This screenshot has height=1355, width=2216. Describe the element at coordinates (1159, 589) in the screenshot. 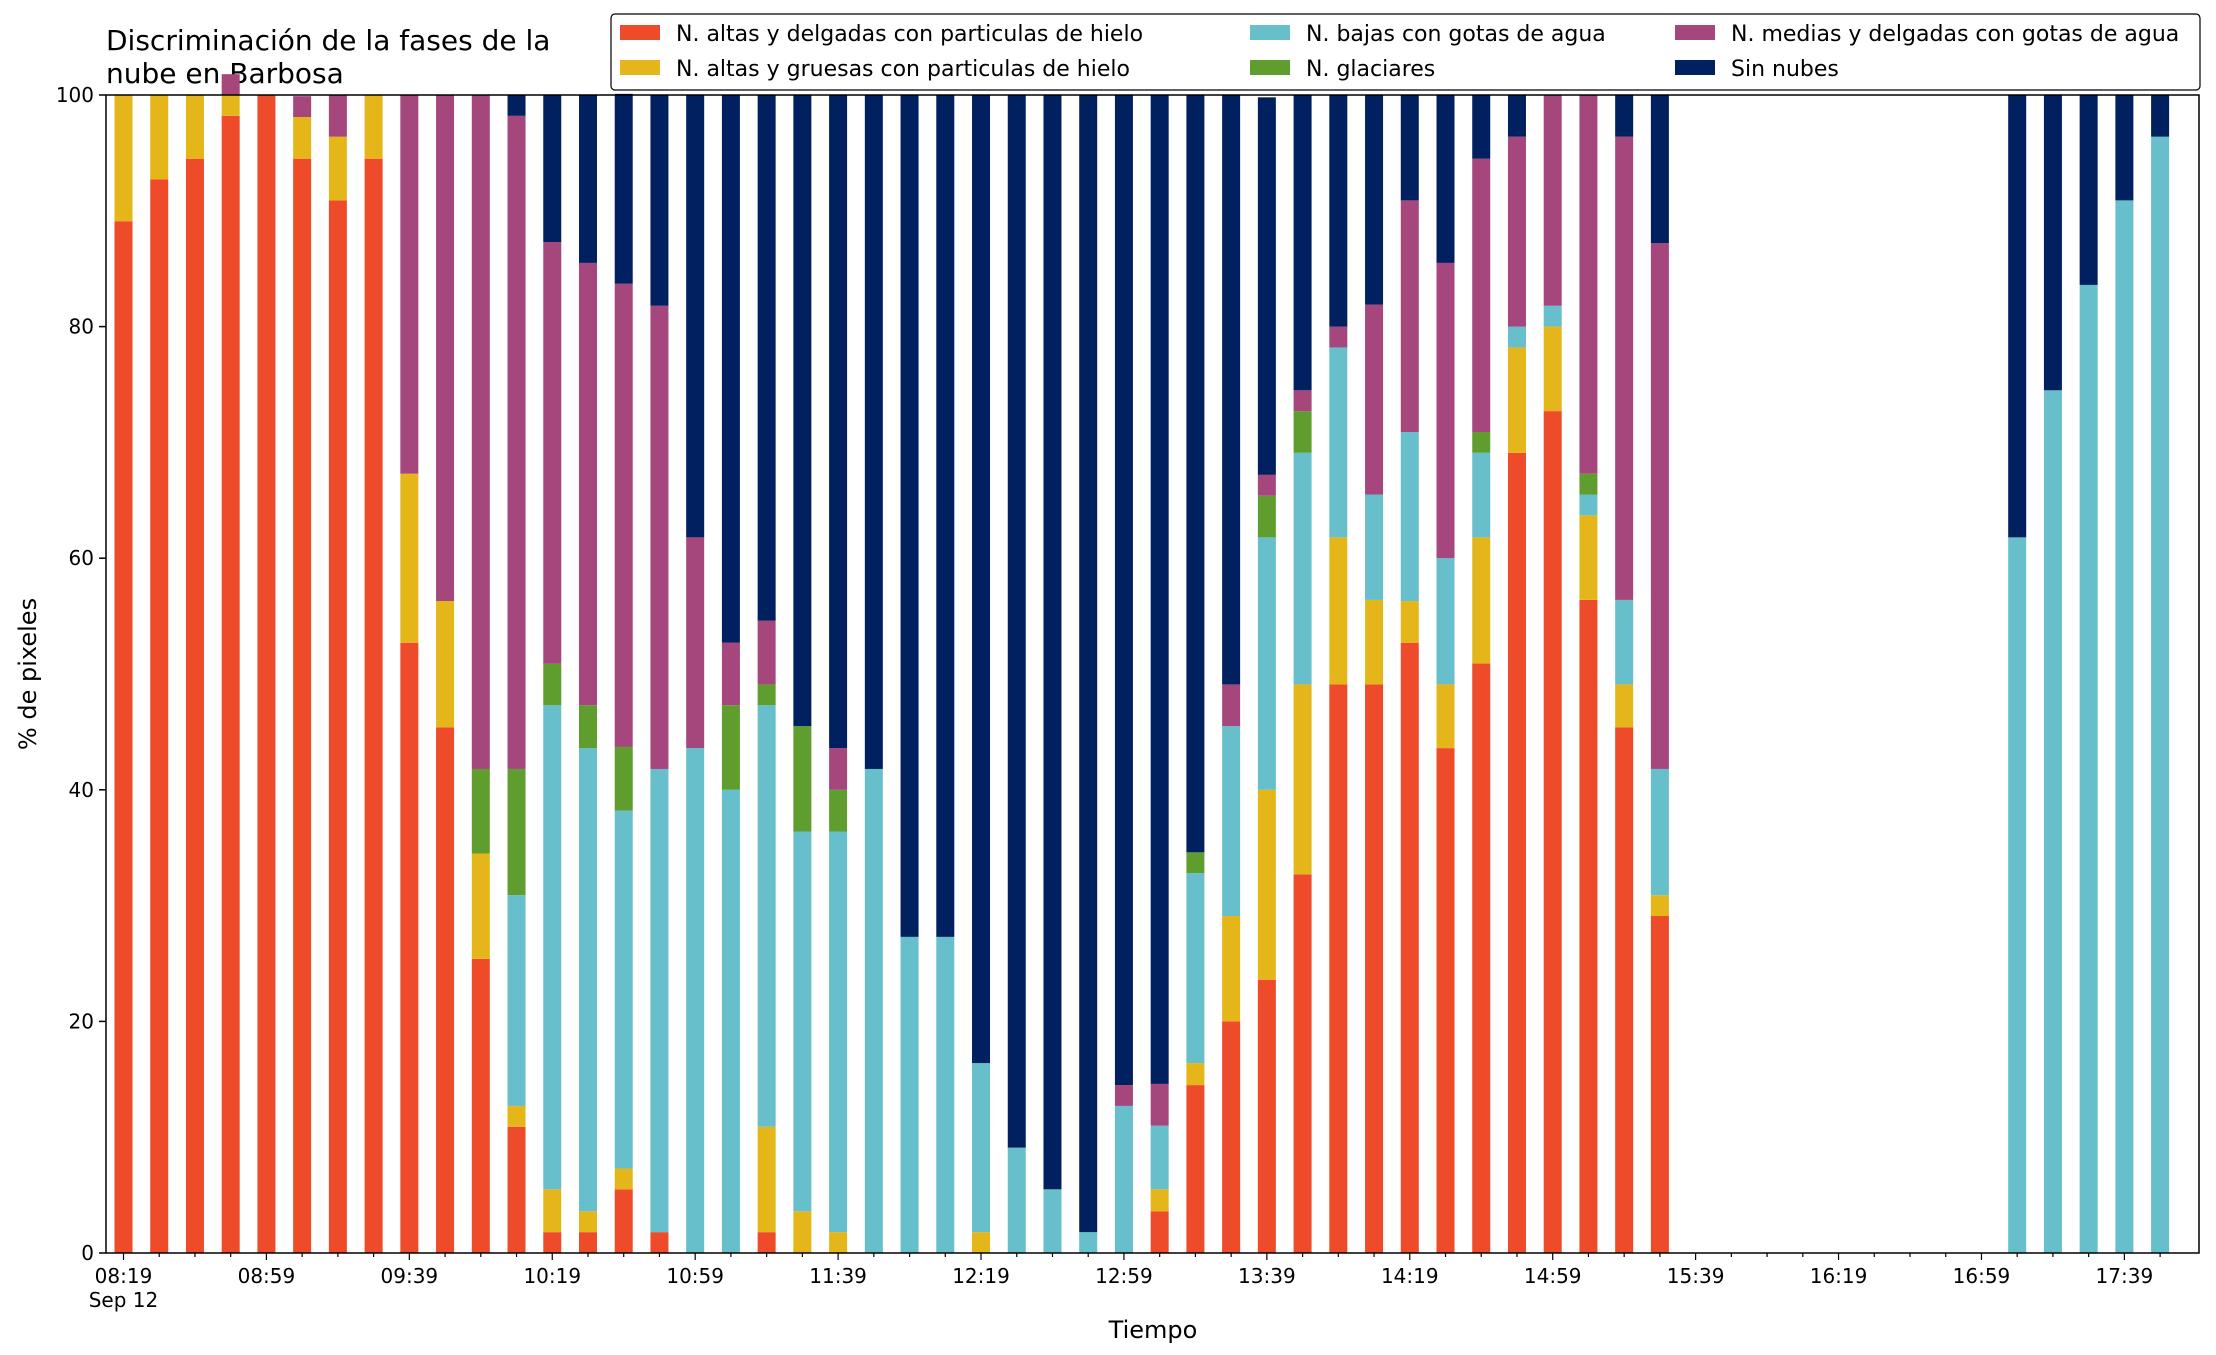

I see `bar-segment-s5-13:09` at that location.